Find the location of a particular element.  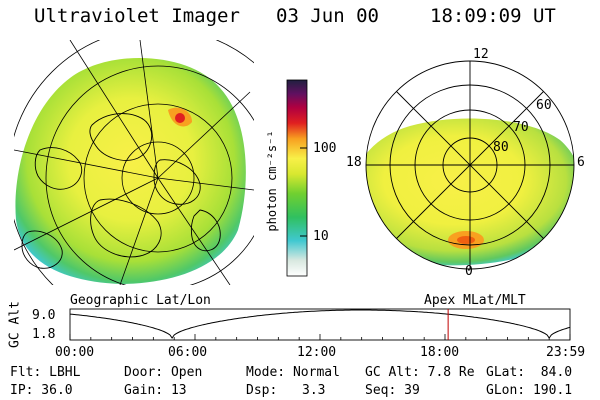

status-seq: Seq: 39 is located at coordinates (392, 390).